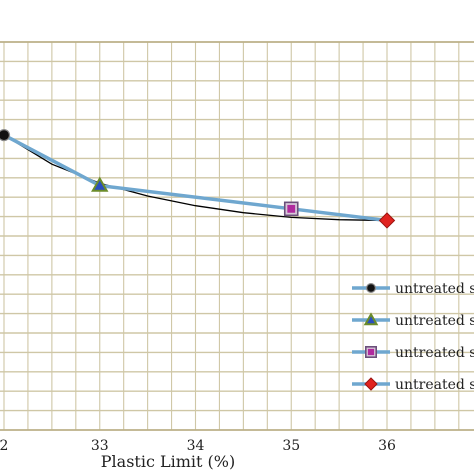 Image resolution: width=474 pixels, height=474 pixels. Describe the element at coordinates (291, 446) in the screenshot. I see `x-tick-label: 35` at that location.